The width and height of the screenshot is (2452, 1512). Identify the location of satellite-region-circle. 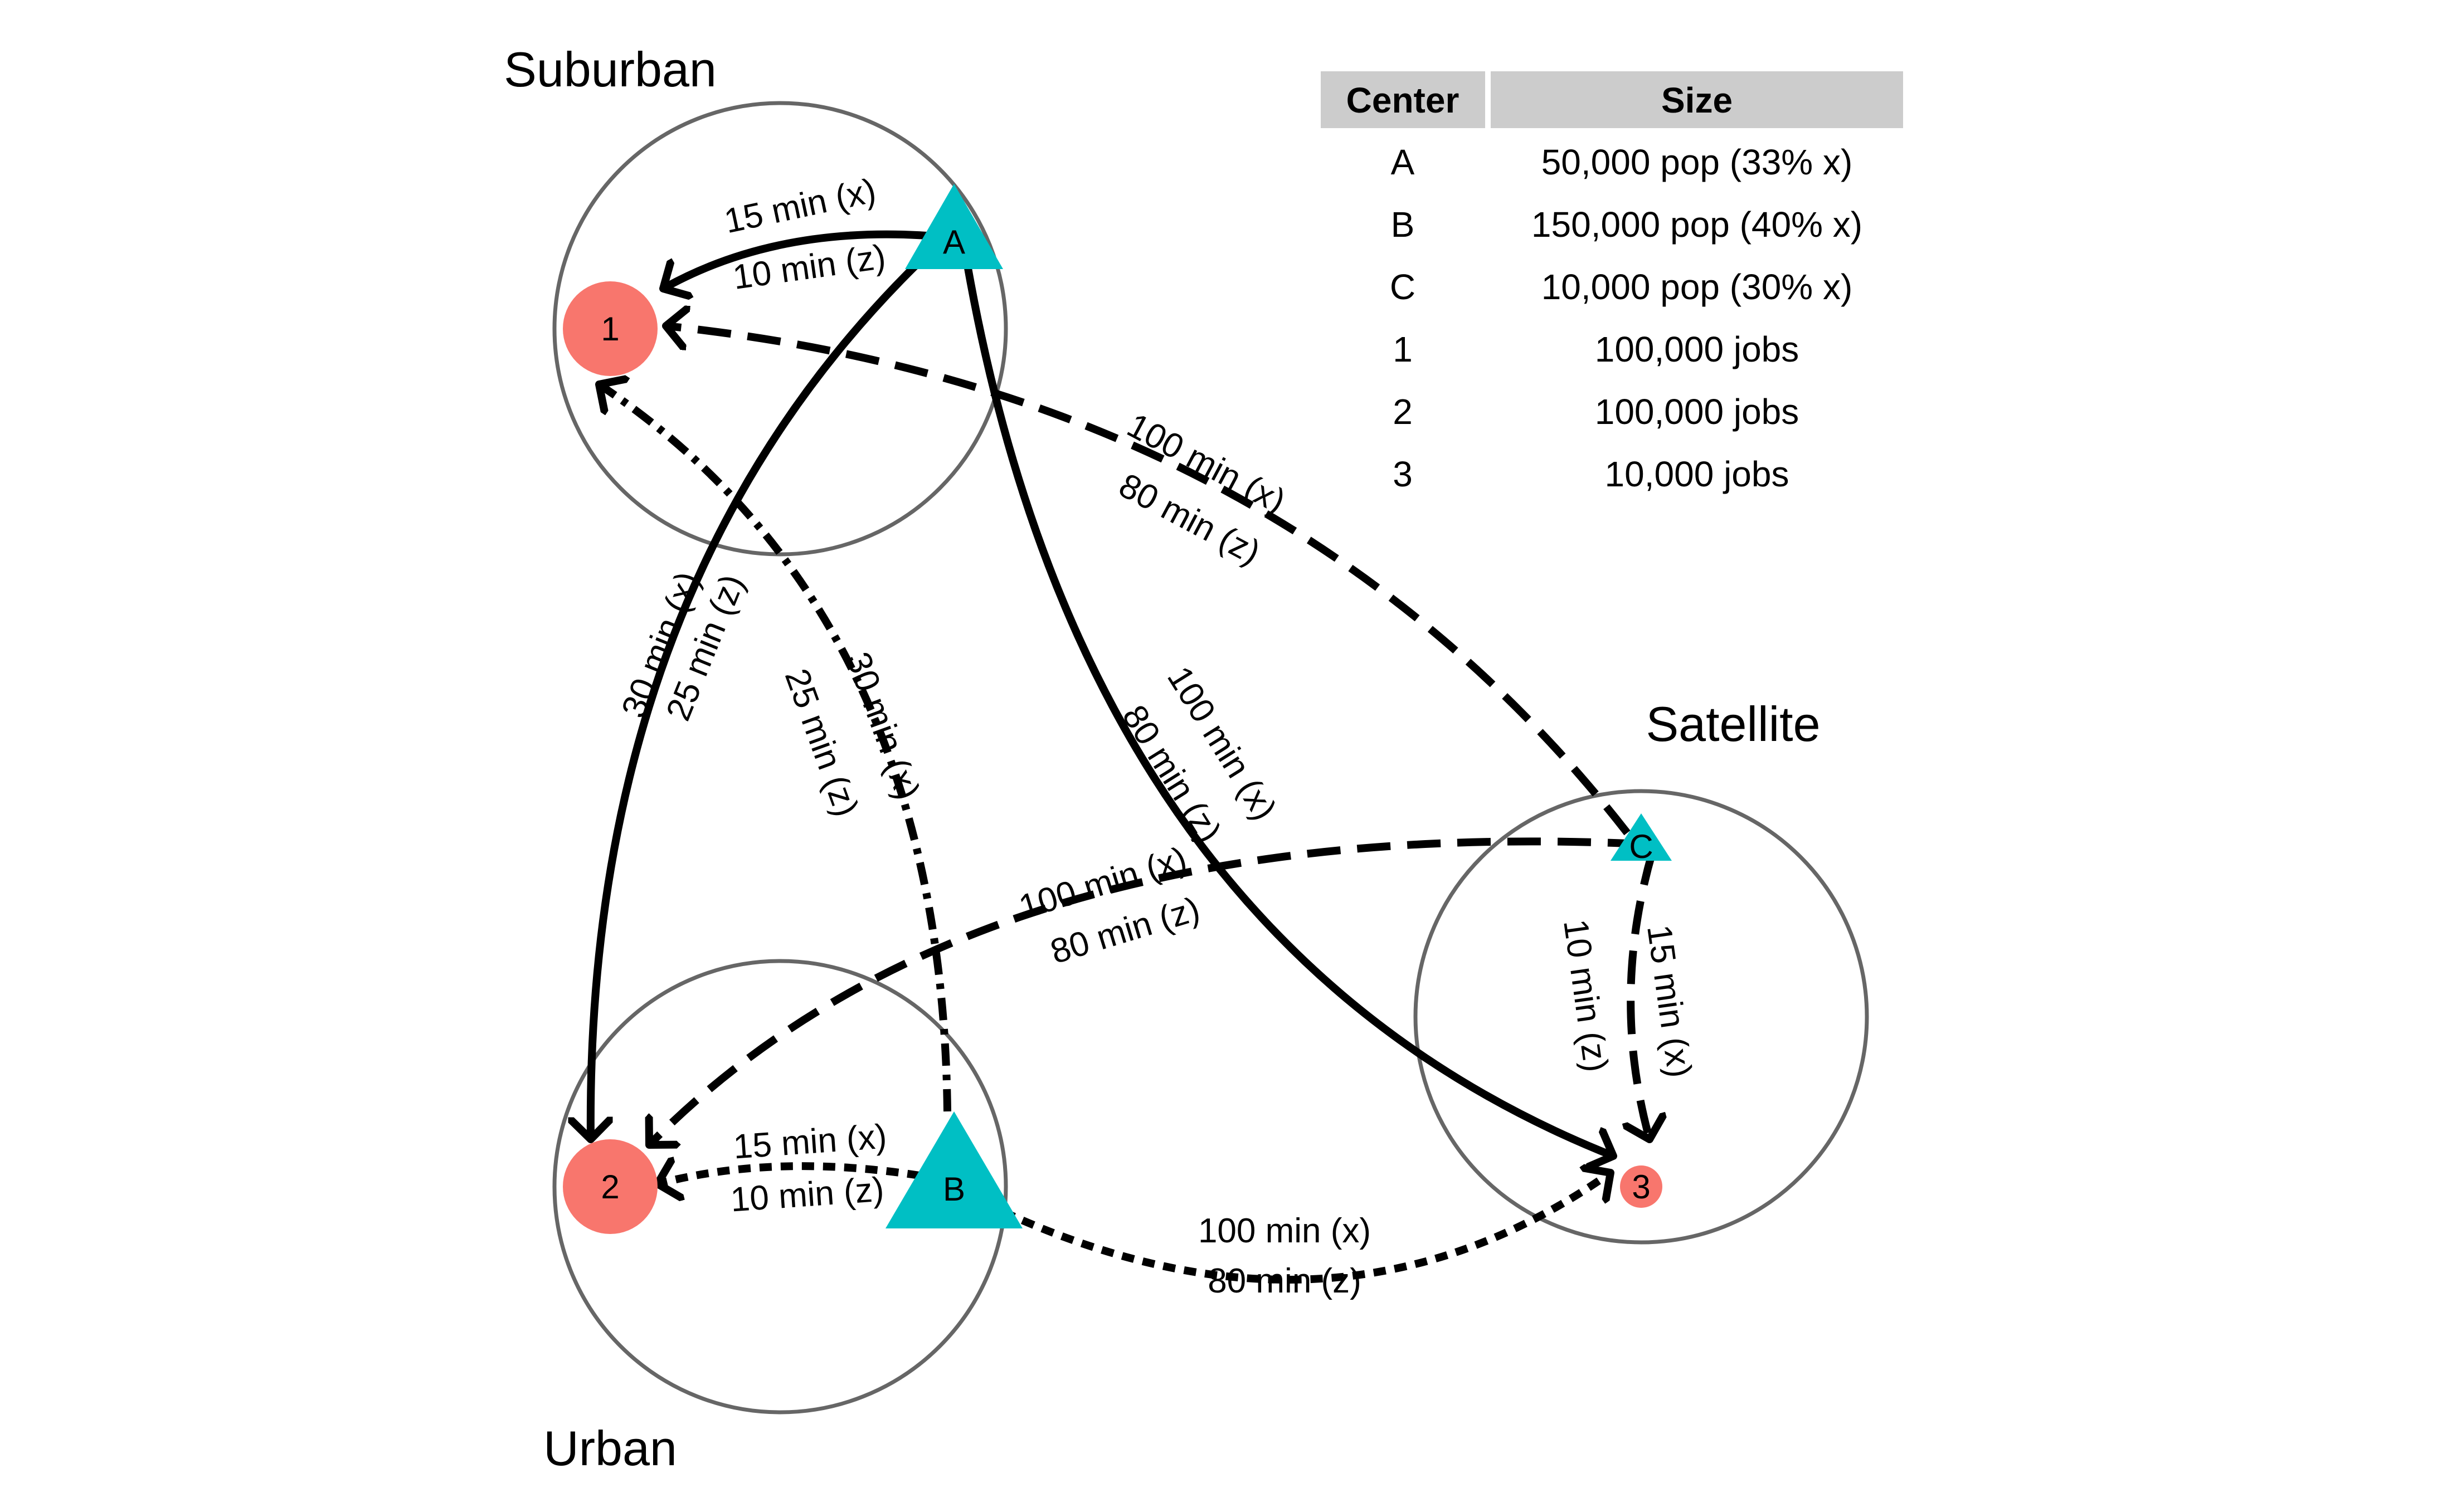
(1641, 1017).